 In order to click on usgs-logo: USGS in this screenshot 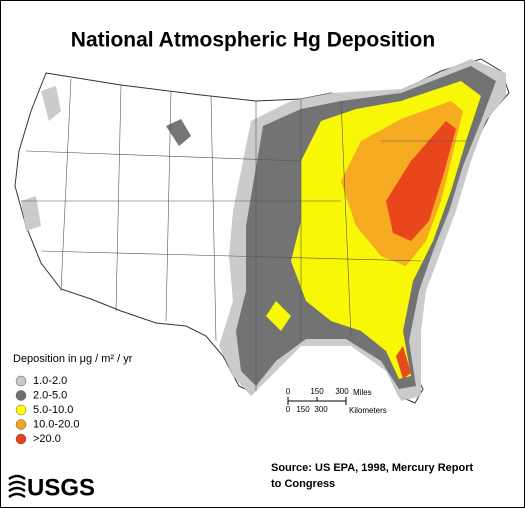, I will do `click(51, 487)`.